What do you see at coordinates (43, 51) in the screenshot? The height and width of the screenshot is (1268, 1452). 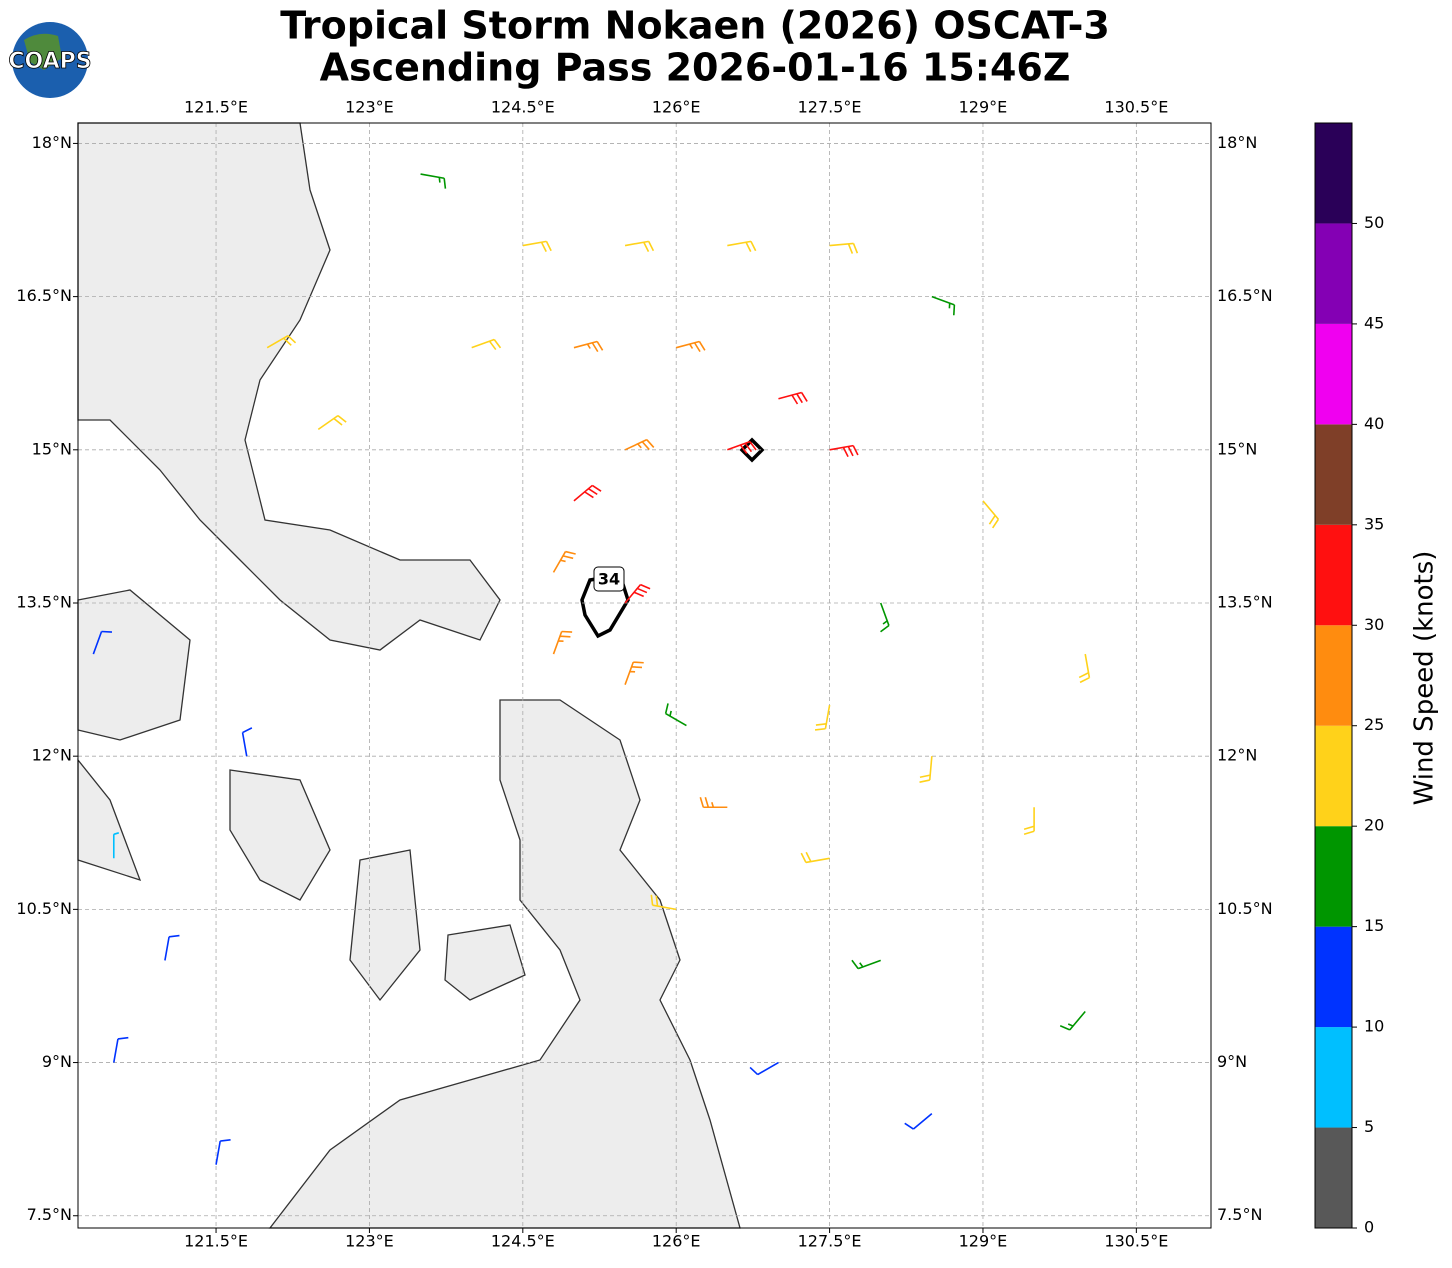 I see `logo-land` at bounding box center [43, 51].